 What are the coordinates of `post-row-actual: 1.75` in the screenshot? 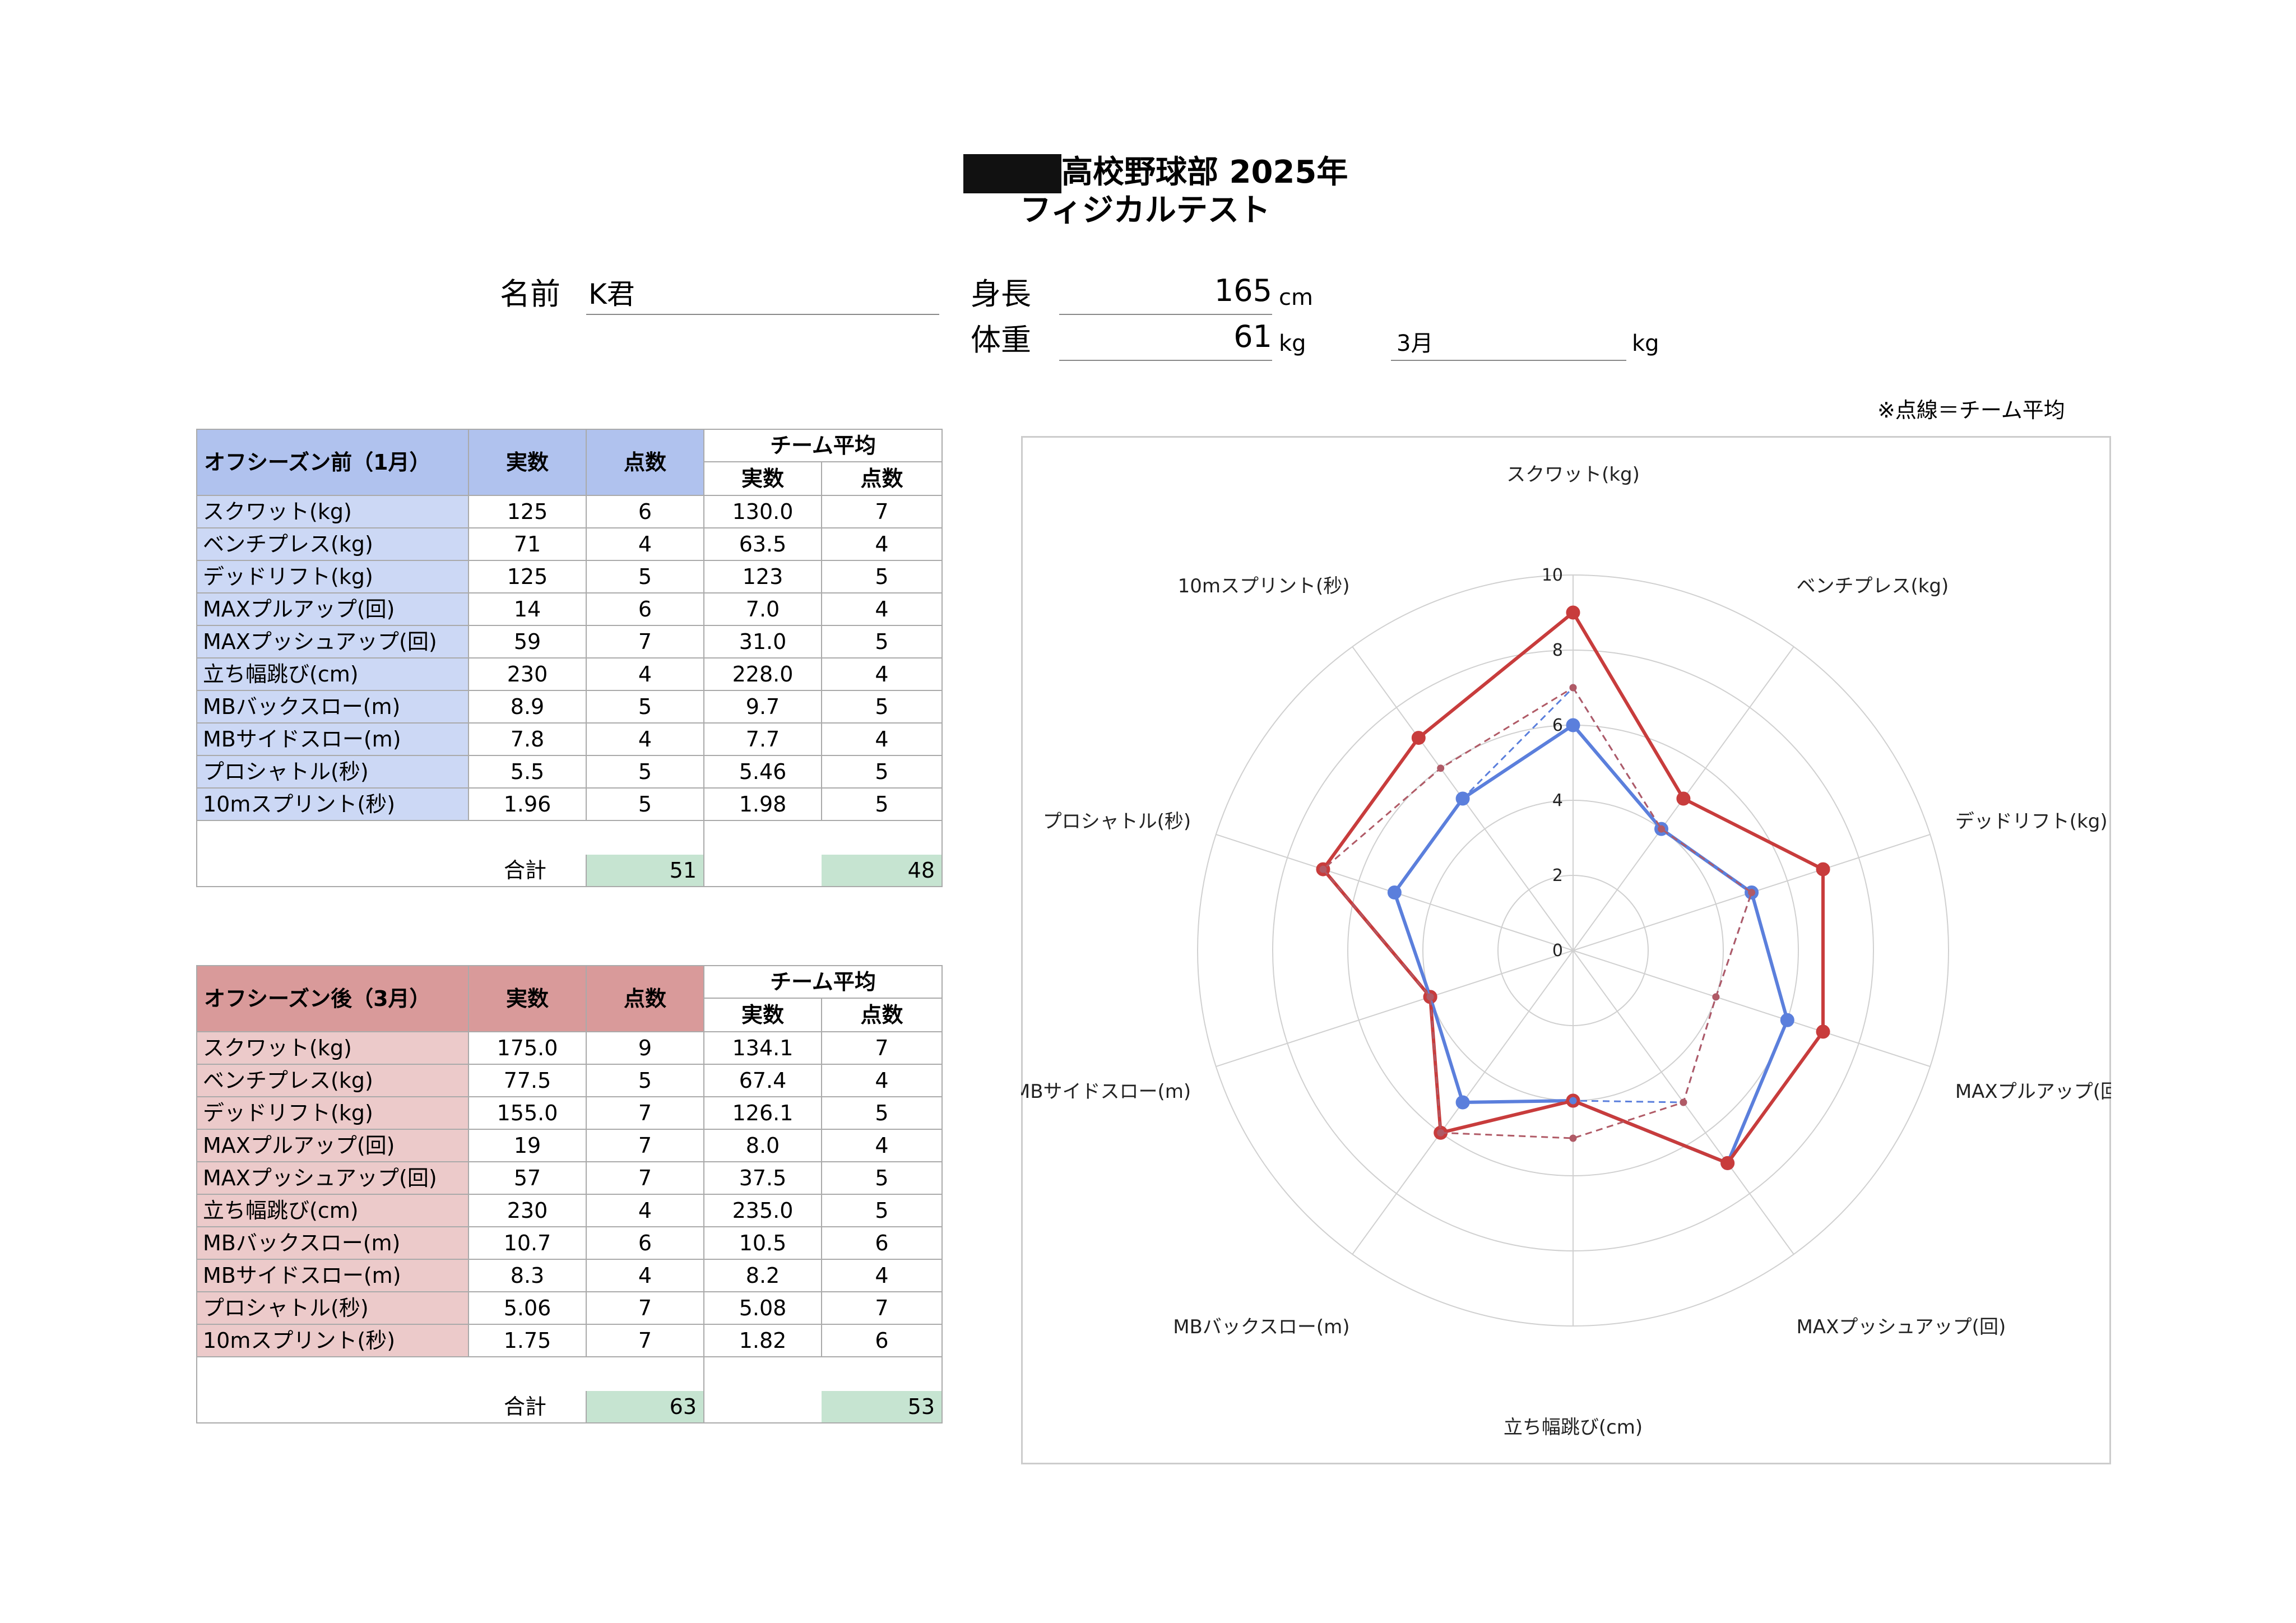 It's located at (527, 1340).